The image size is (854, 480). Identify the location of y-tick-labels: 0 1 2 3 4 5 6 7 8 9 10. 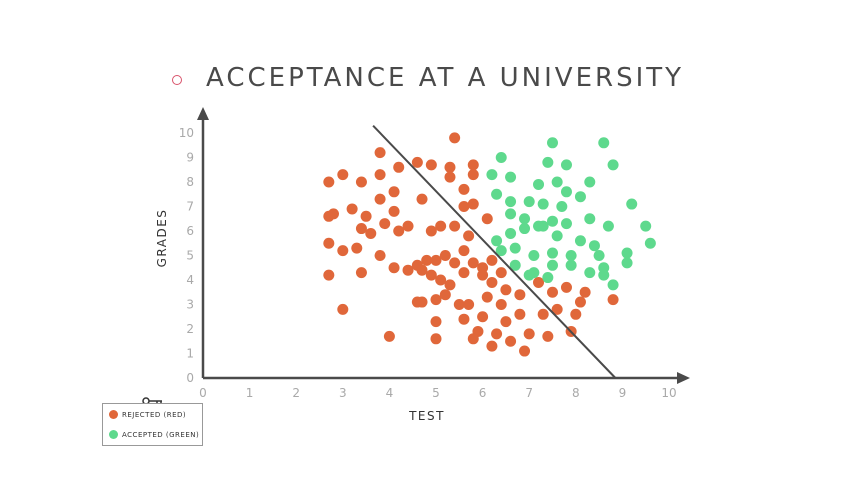
(186, 255).